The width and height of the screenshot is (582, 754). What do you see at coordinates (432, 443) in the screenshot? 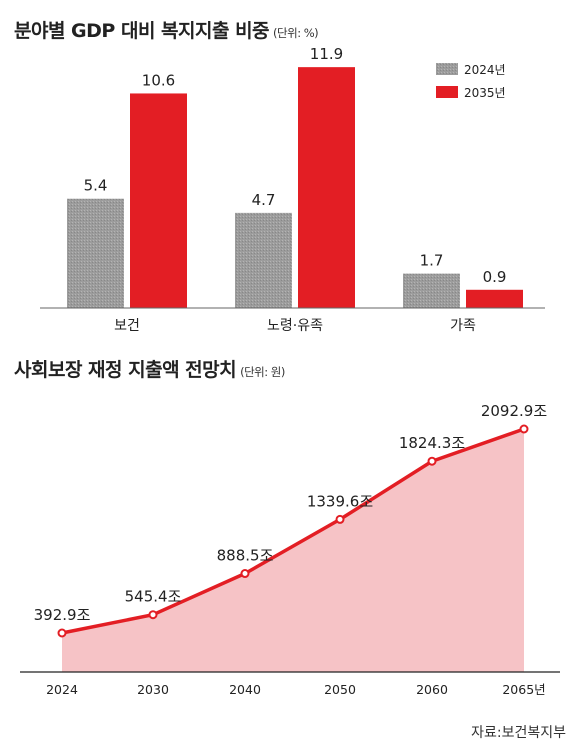
I see `point-value-label: 1824.3조` at bounding box center [432, 443].